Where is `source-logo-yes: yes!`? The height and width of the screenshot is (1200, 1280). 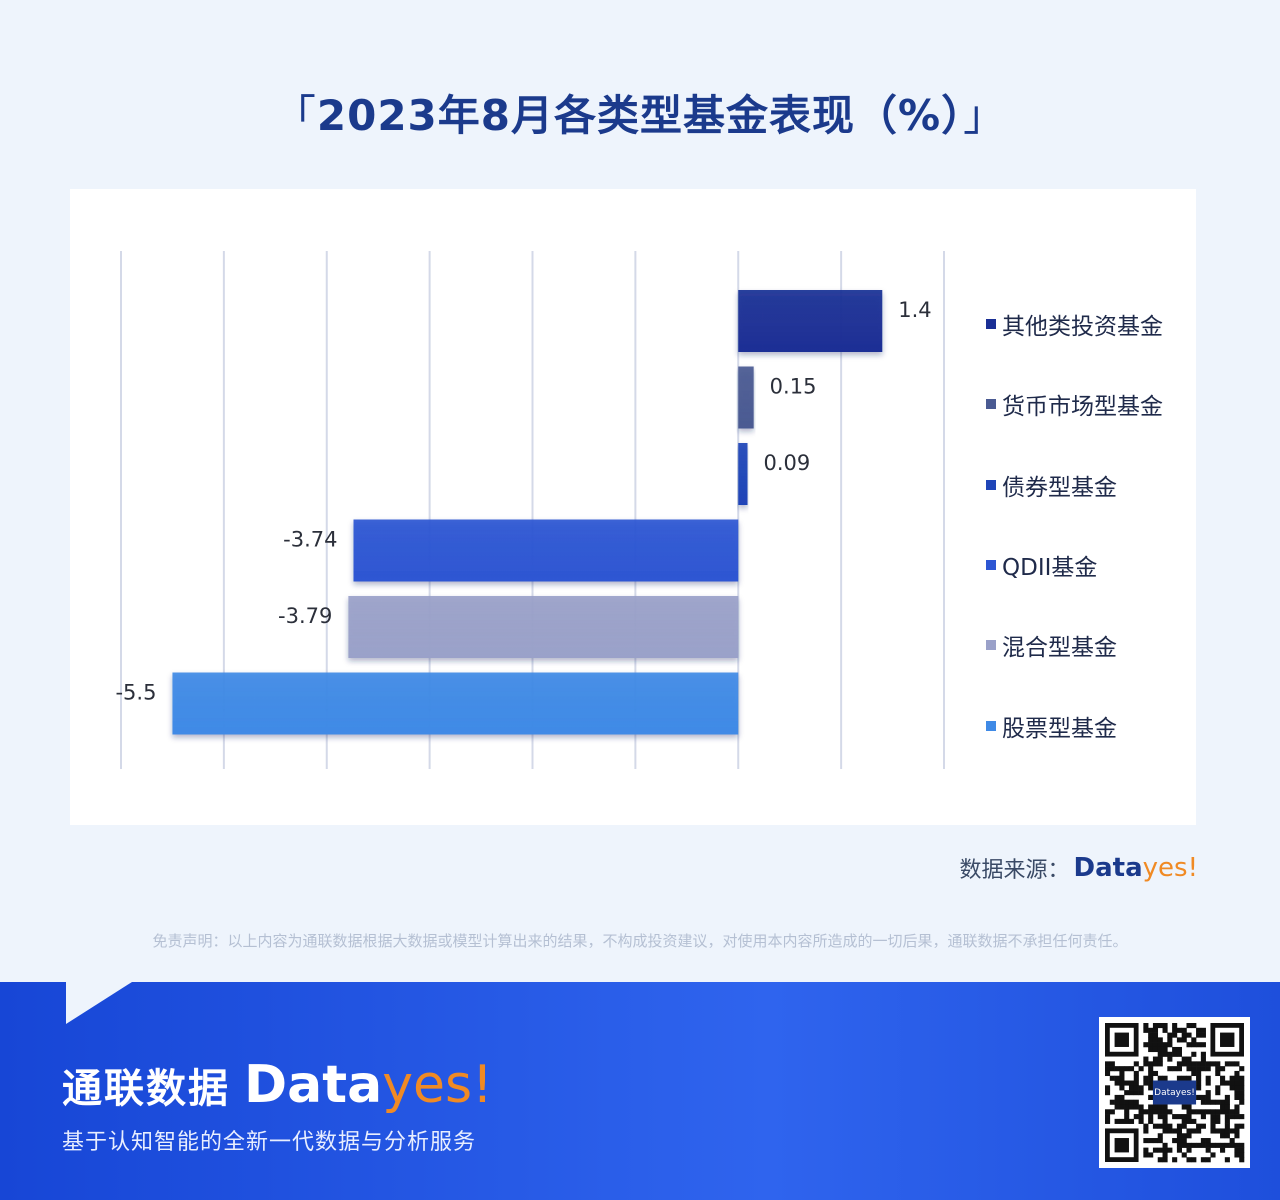 source-logo-yes: yes! is located at coordinates (1170, 868).